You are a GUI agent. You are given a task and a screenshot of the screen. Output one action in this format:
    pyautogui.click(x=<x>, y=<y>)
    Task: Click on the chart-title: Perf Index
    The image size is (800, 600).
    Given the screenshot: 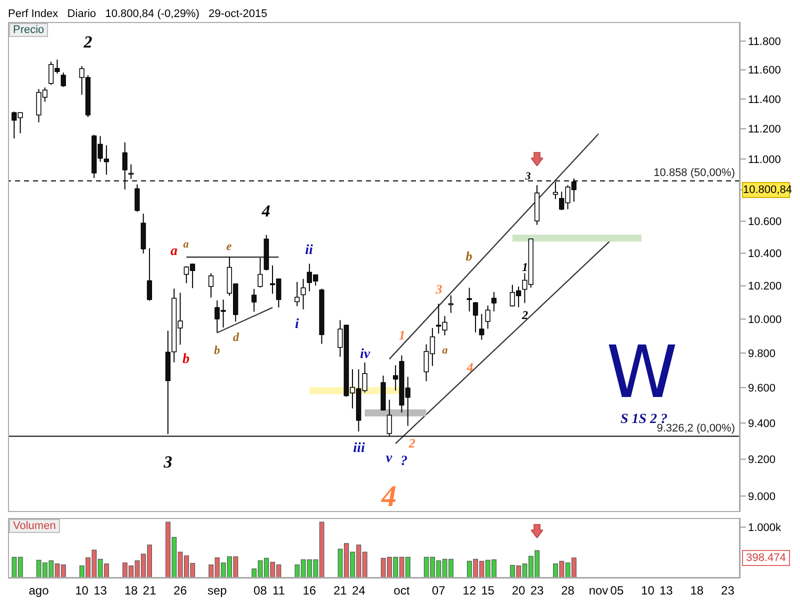 What is the action you would take?
    pyautogui.click(x=33, y=14)
    